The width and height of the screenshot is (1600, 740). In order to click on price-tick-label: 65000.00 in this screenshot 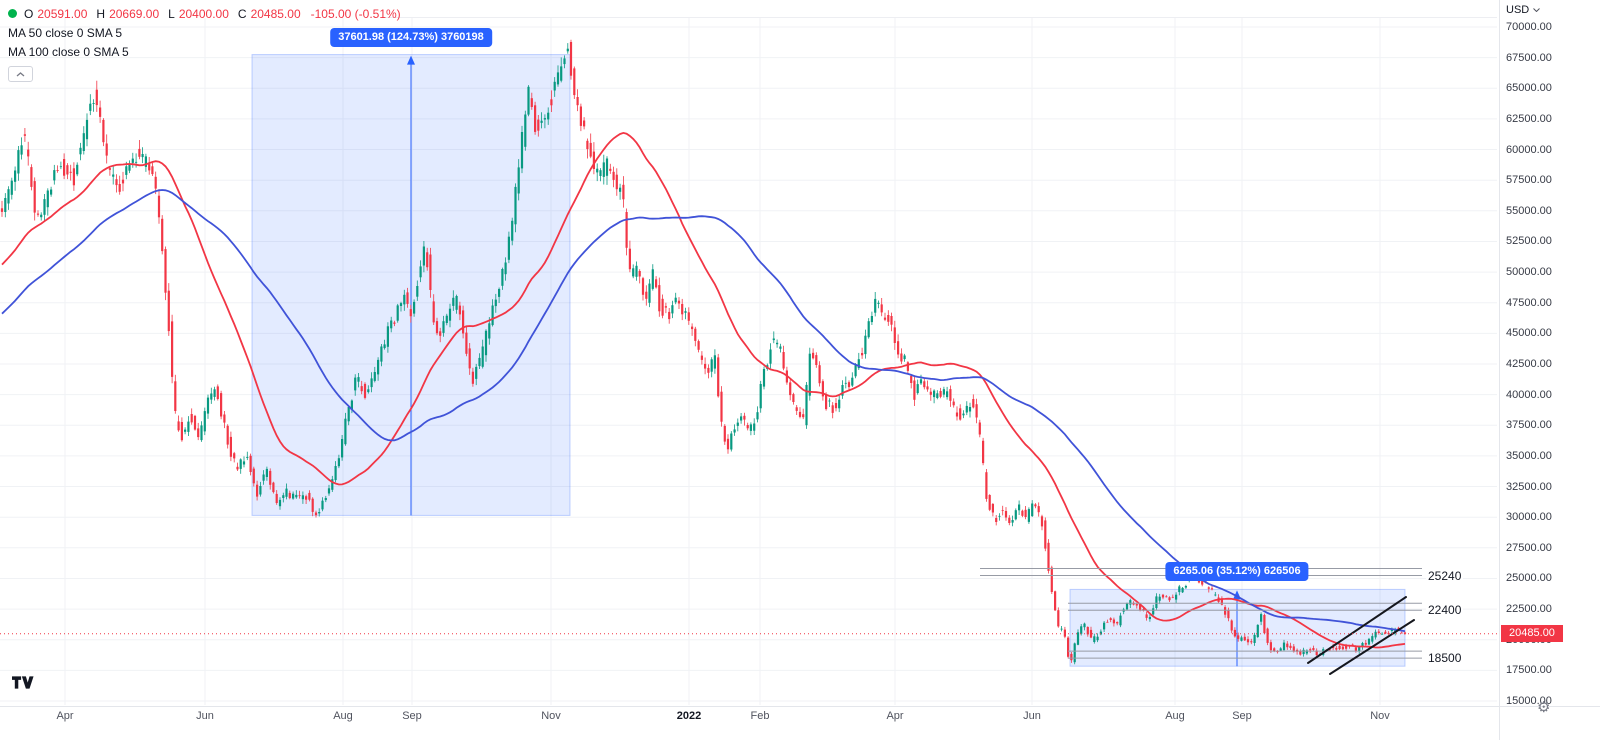, I will do `click(1529, 88)`.